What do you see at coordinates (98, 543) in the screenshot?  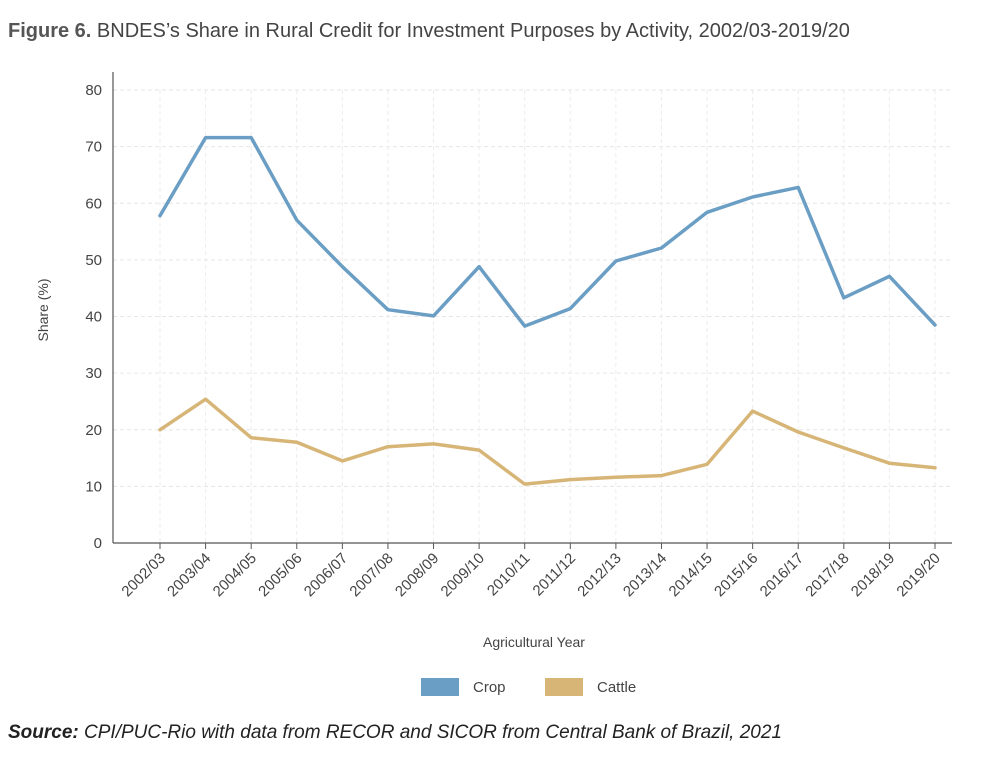 I see `y-tick-label: 0` at bounding box center [98, 543].